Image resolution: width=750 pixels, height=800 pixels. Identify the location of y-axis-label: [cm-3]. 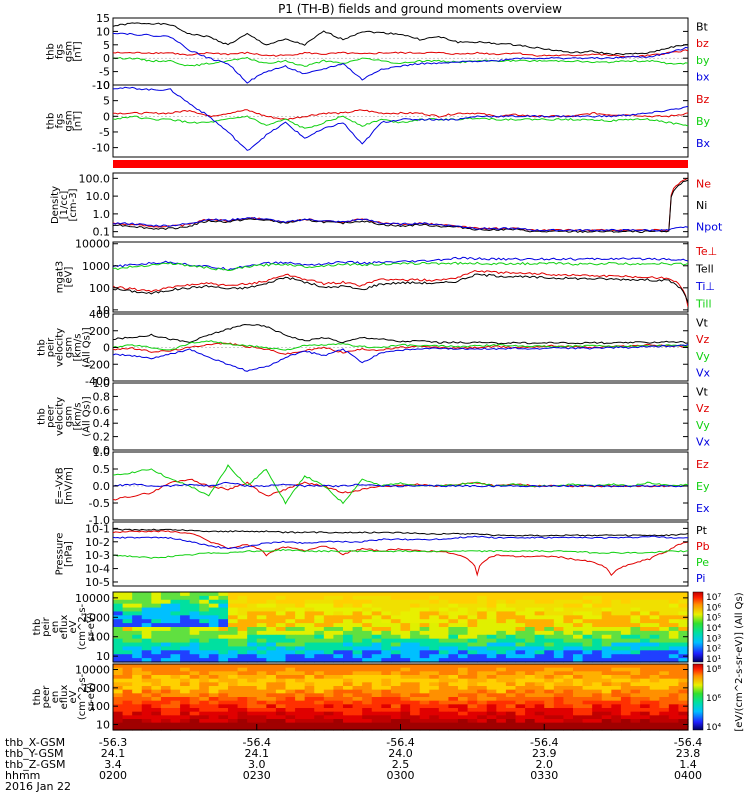
(73, 204).